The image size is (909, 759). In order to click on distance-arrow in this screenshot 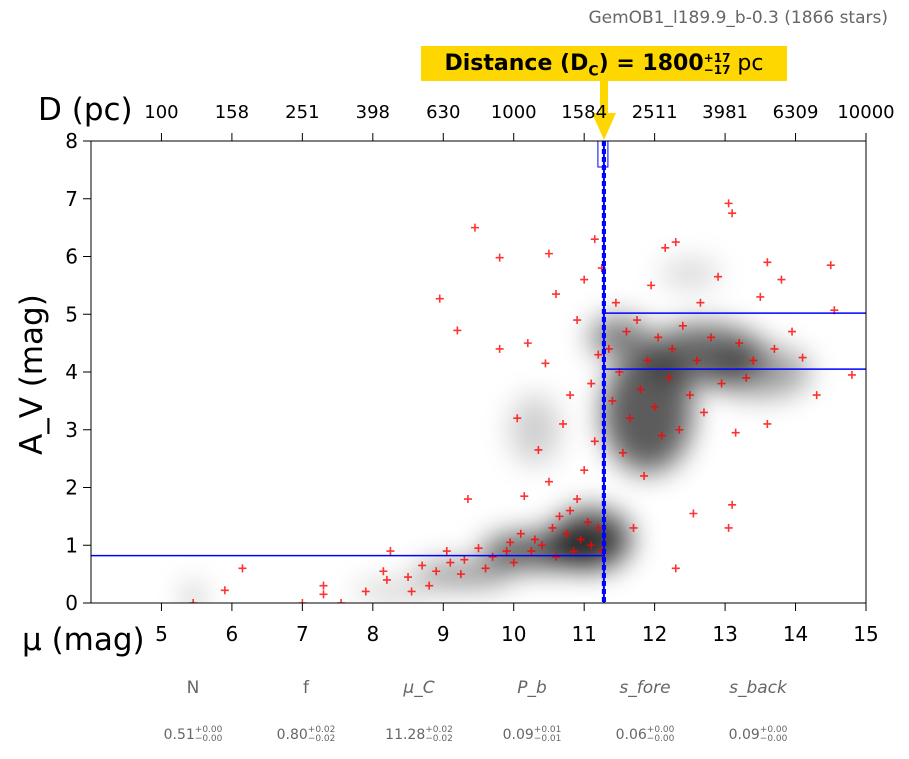, I will do `click(604, 110)`.